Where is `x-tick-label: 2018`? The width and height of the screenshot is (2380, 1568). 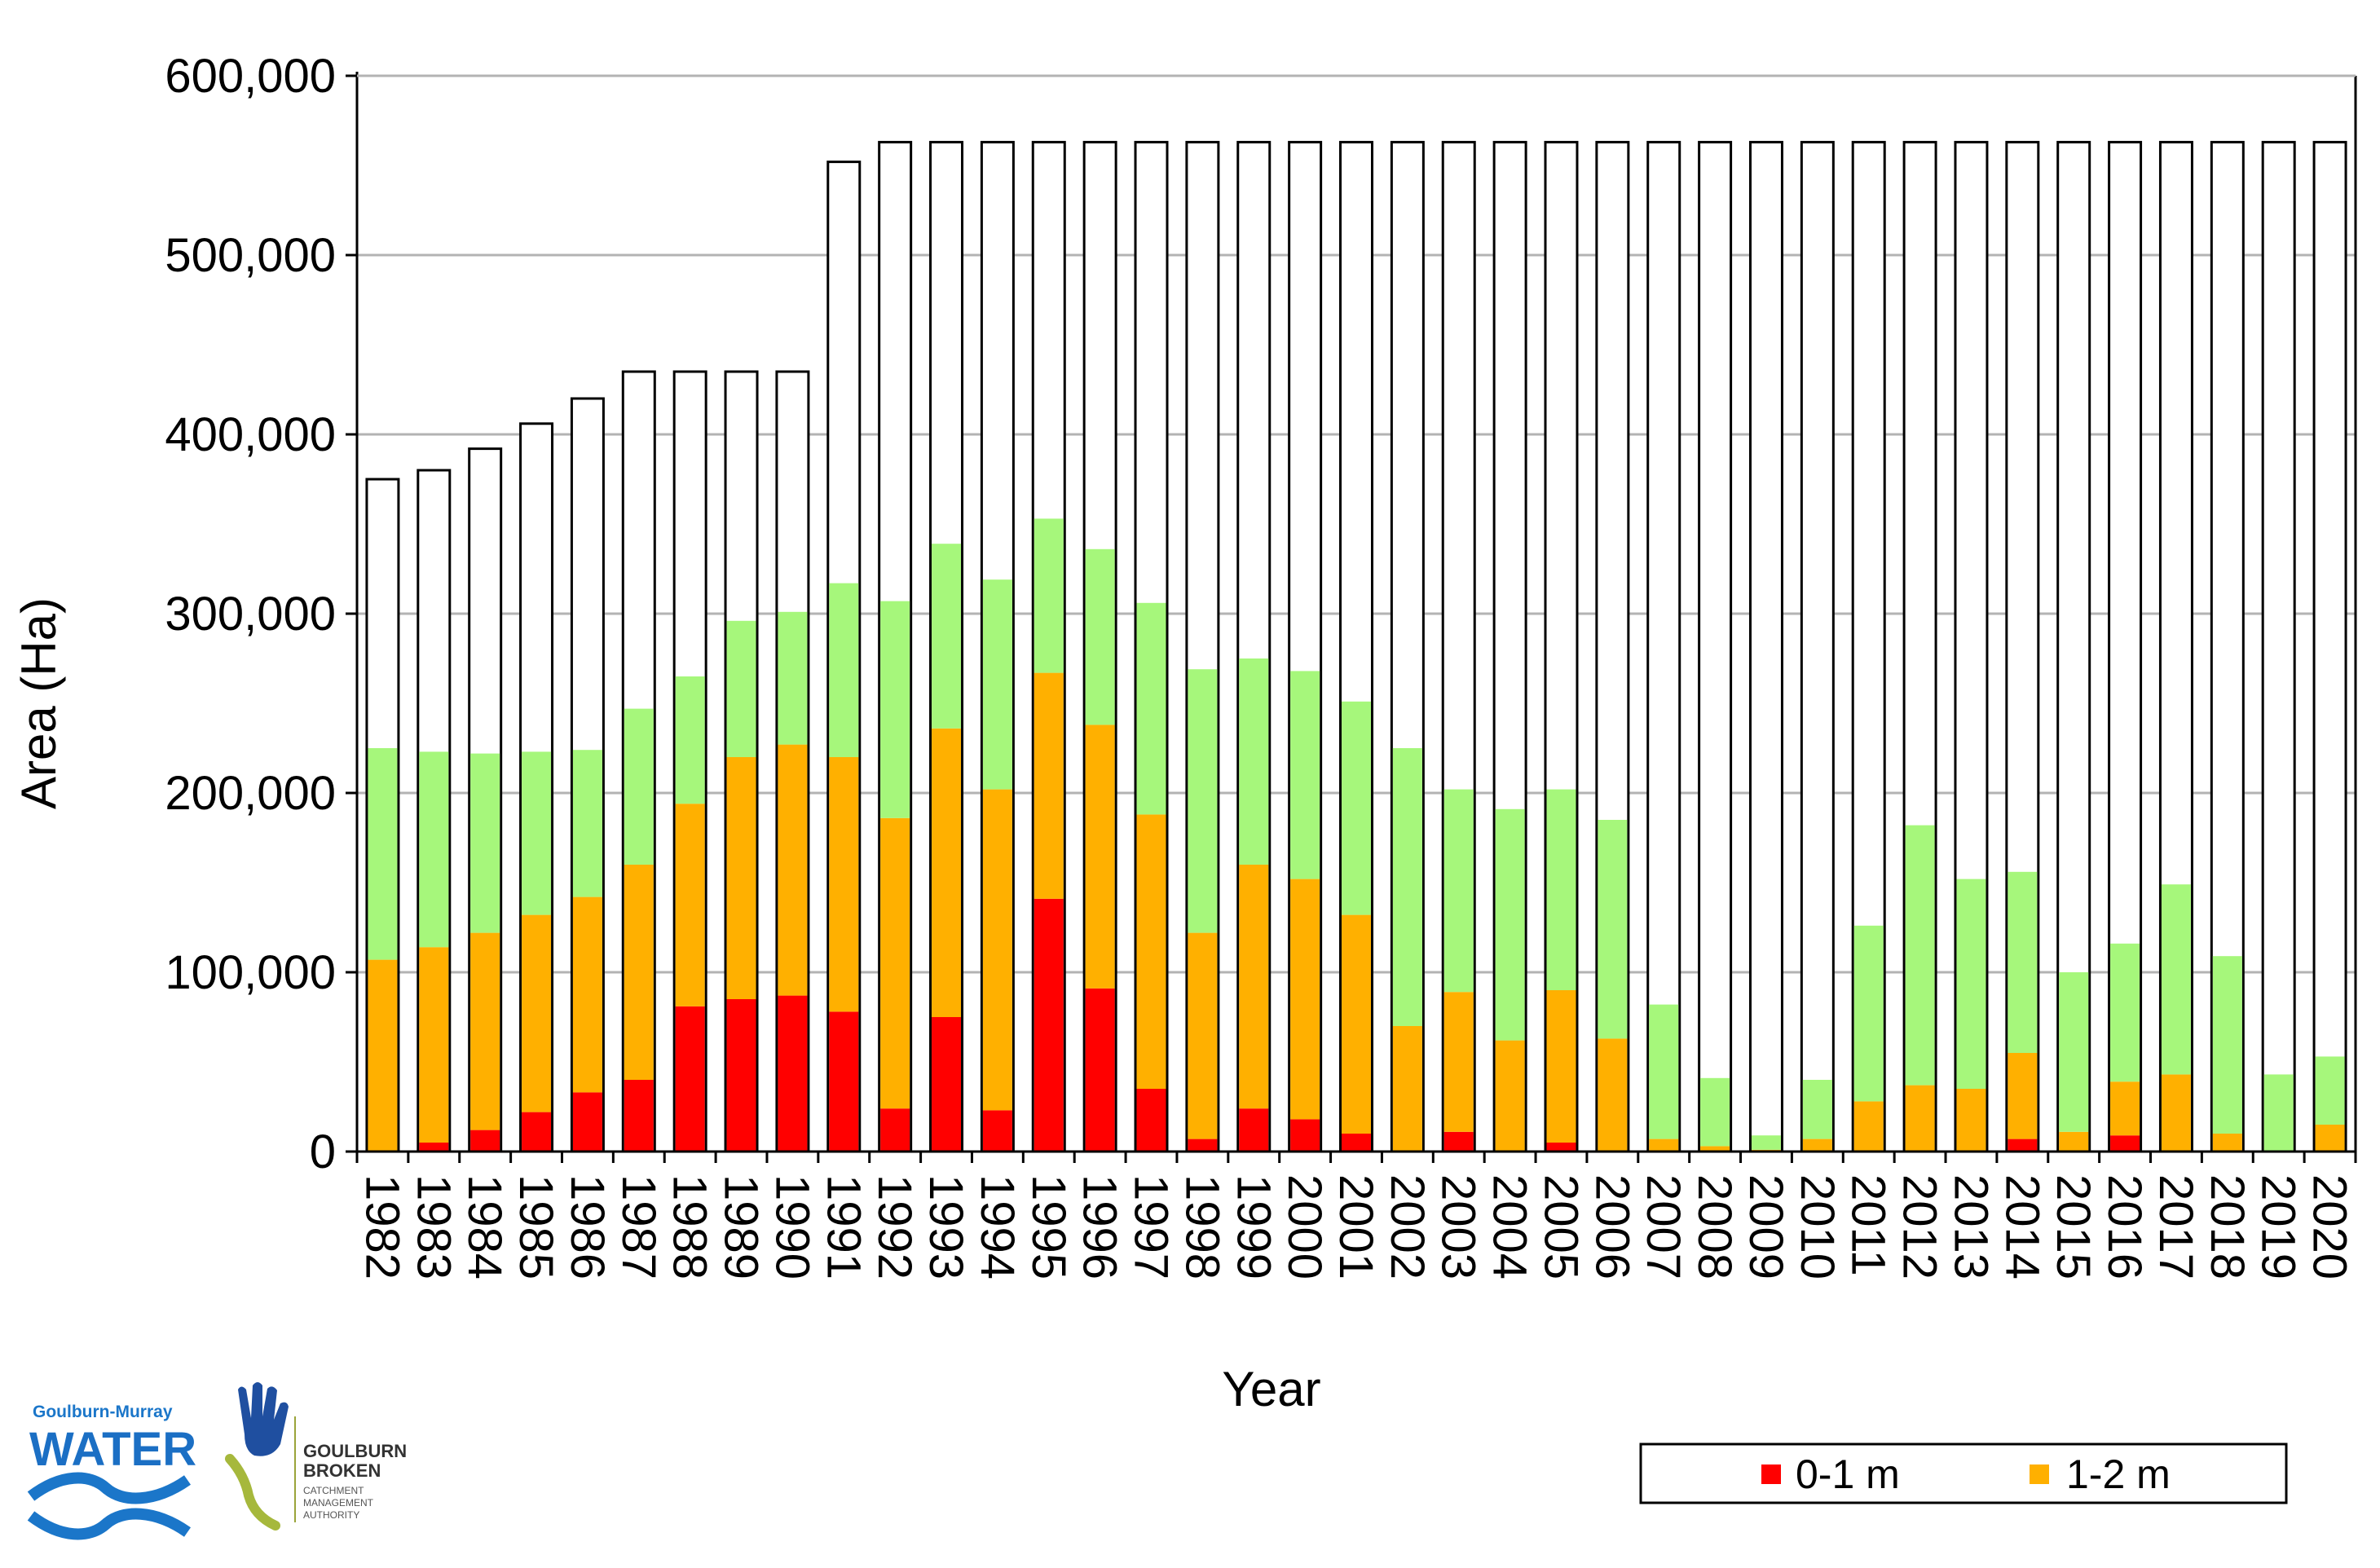
x-tick-label: 2018 is located at coordinates (2228, 1227).